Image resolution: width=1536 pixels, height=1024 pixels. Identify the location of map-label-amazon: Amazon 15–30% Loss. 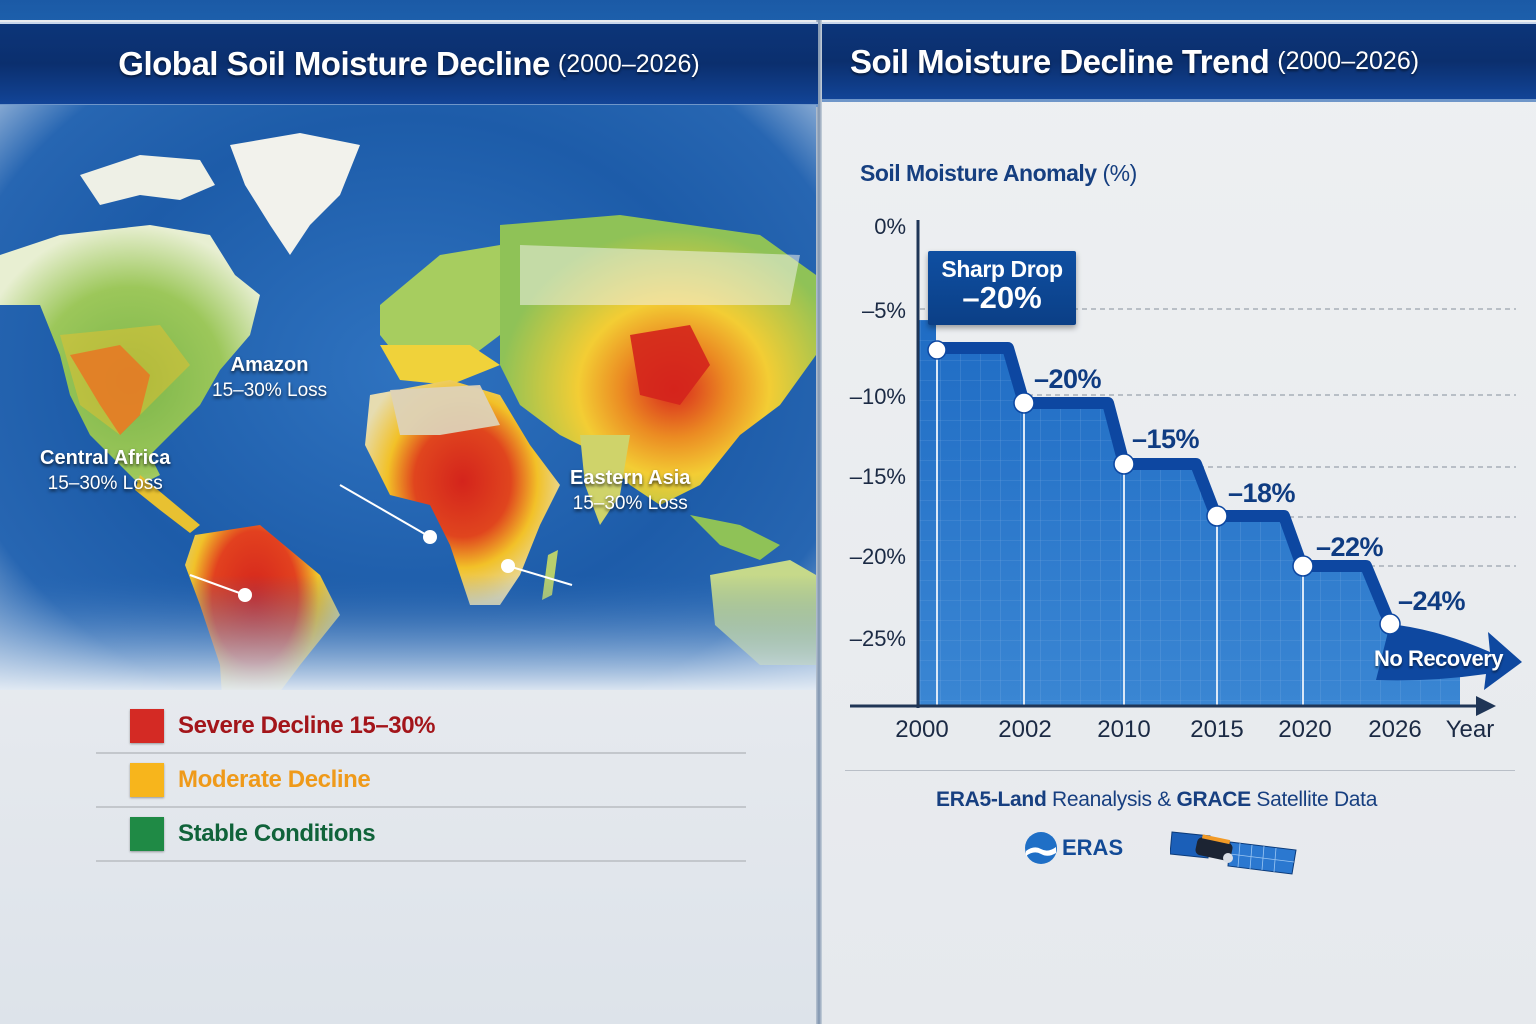
(269, 378).